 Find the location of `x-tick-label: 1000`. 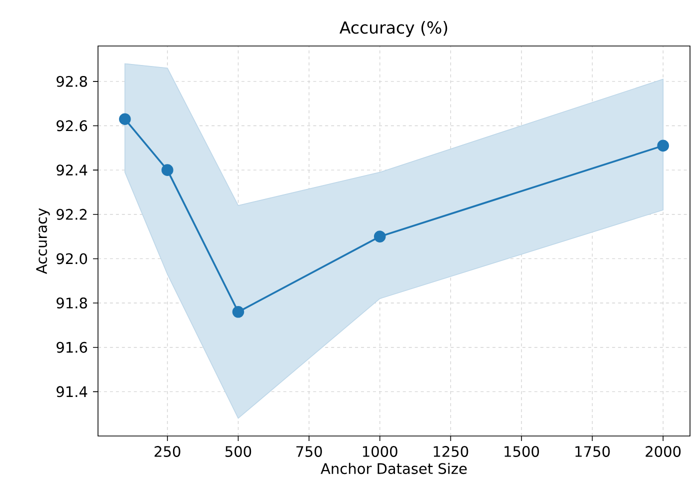

x-tick-label: 1000 is located at coordinates (380, 451).